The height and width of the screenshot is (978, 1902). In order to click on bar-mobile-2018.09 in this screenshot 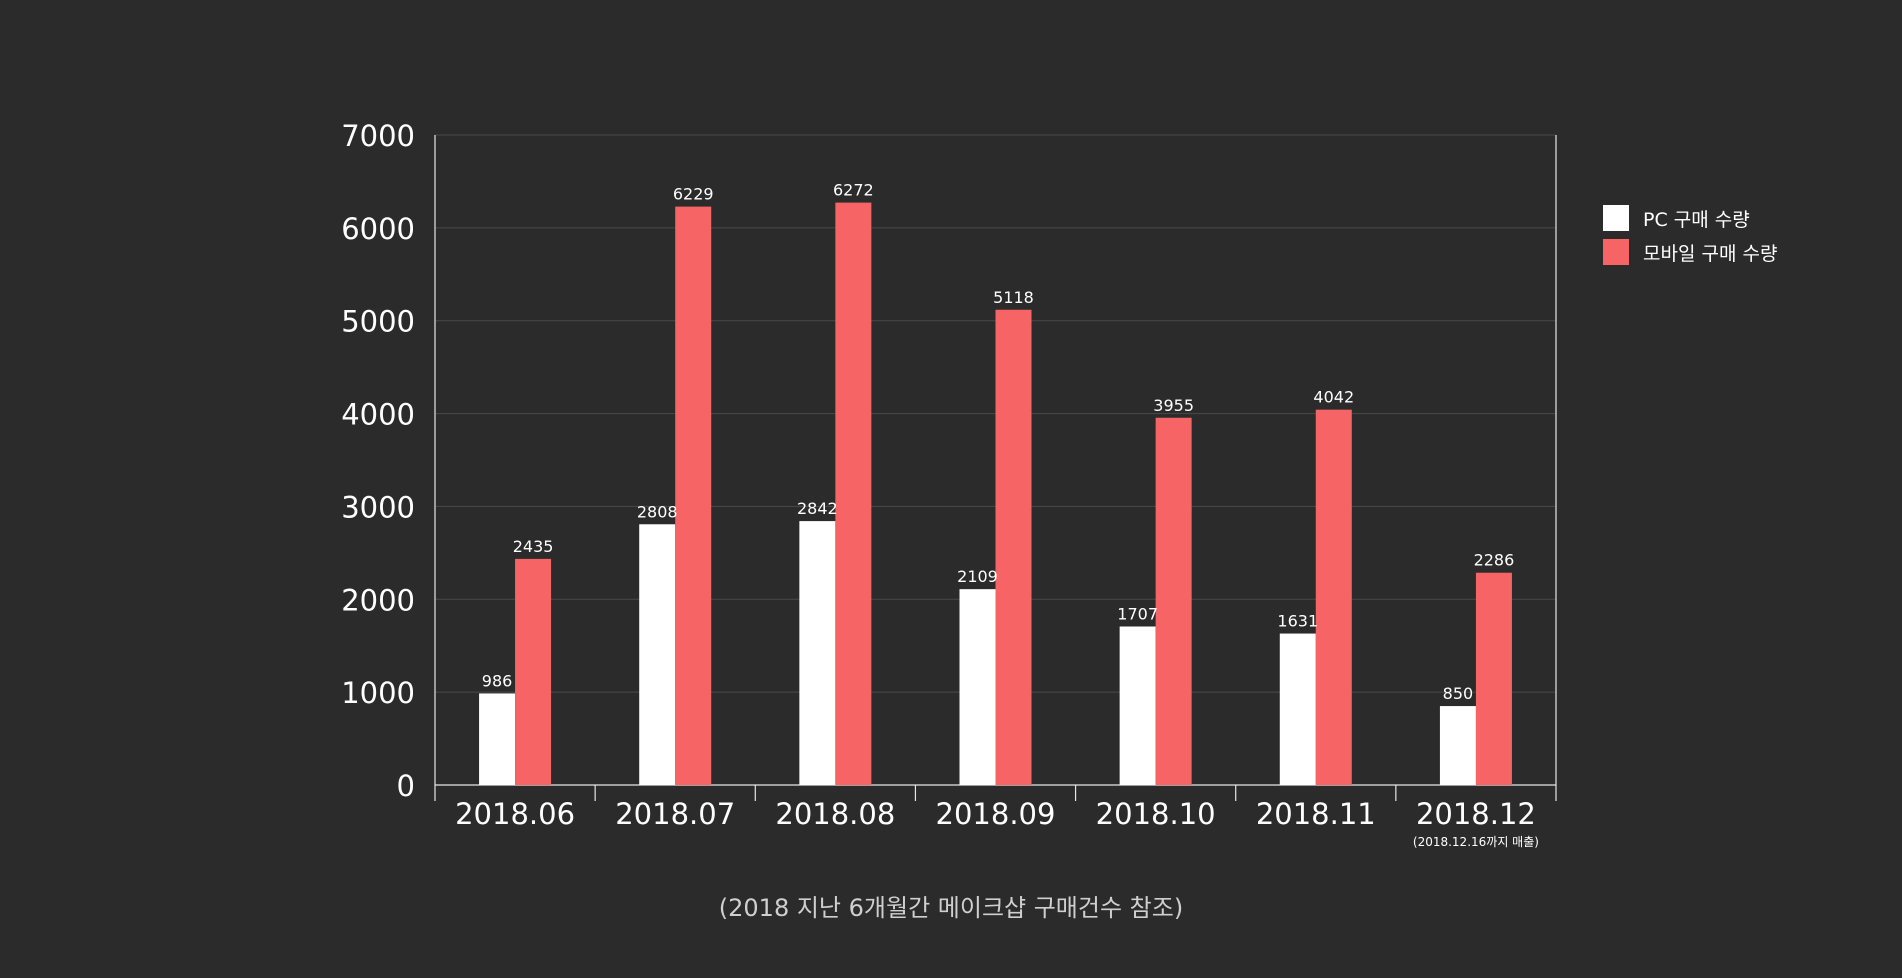, I will do `click(1013, 547)`.